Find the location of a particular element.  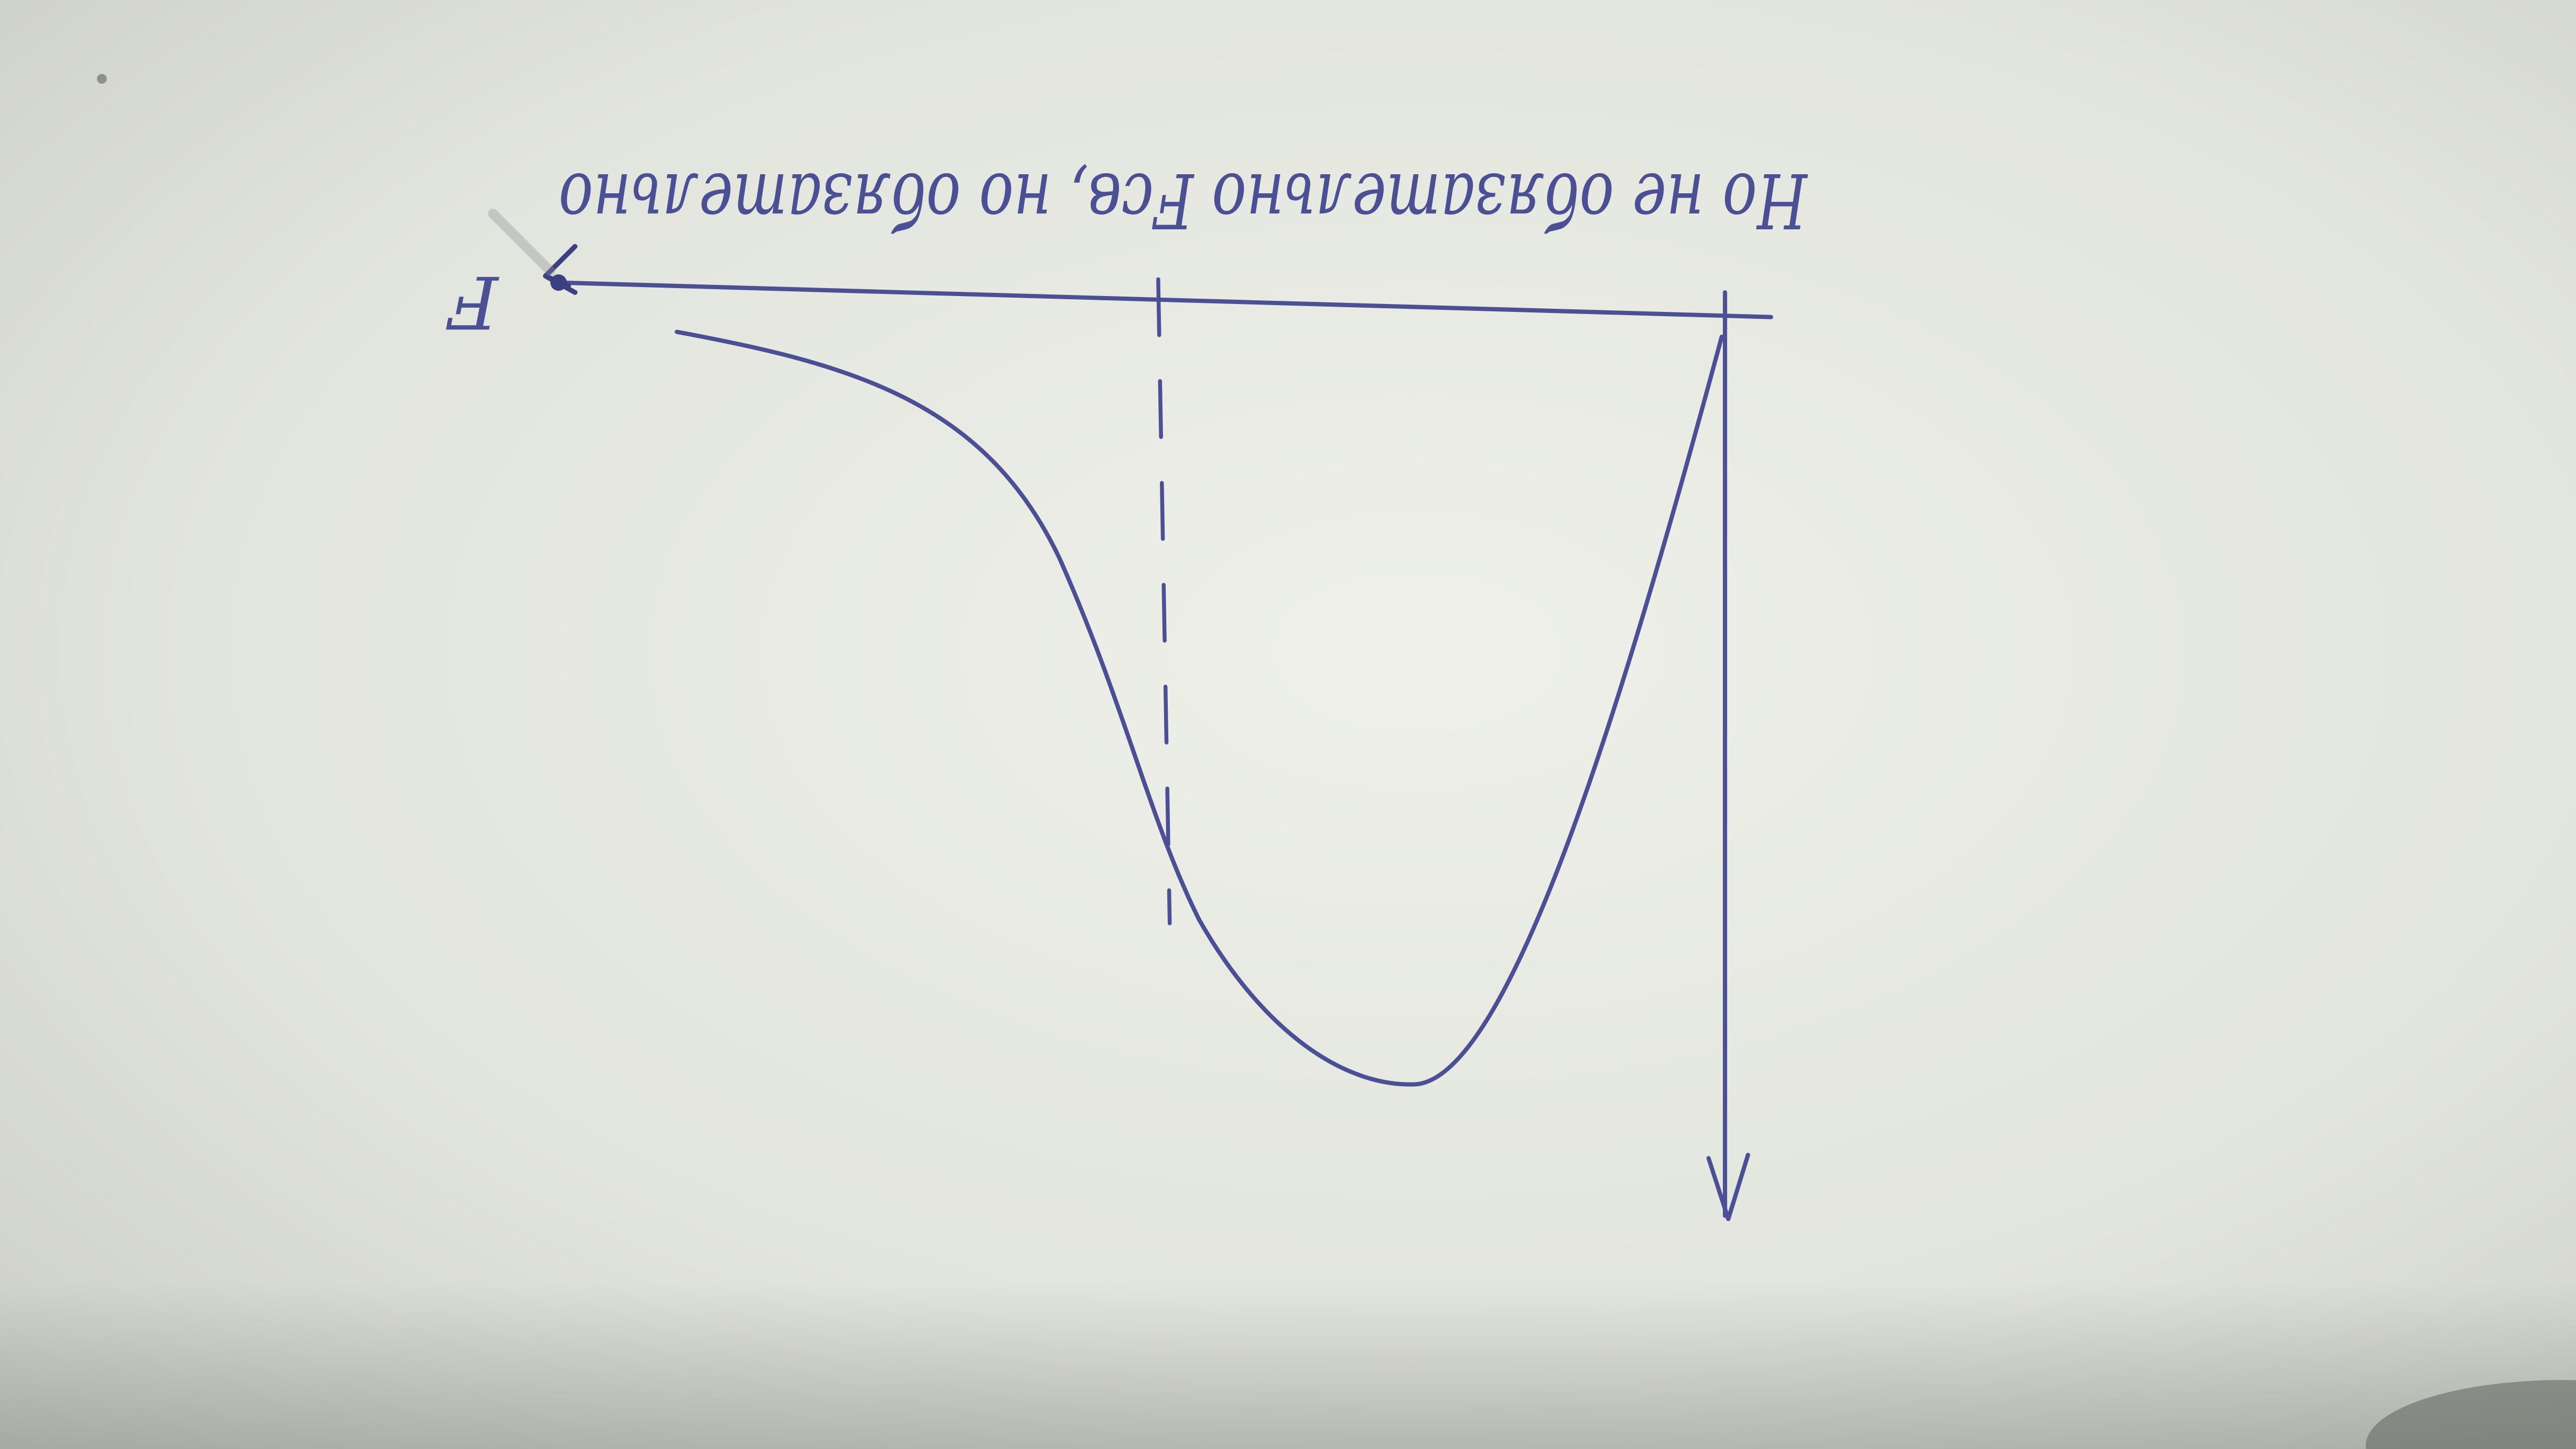

annotation-text: Но не обязательно Fсв, но обязательно is located at coordinates (1184, 200).